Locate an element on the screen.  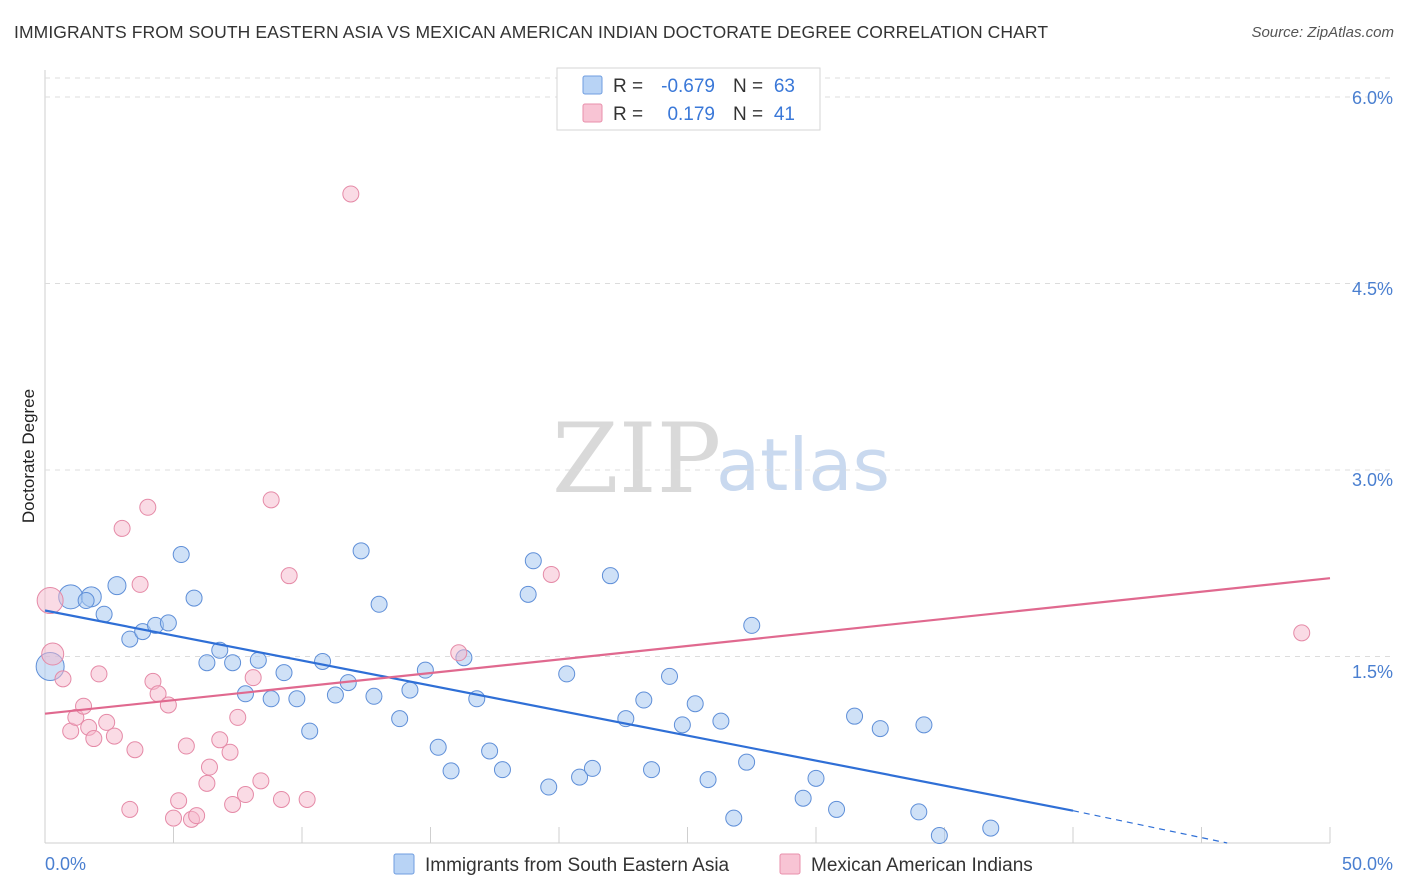
bottom-legend-label-1: Immigrants from South Eastern Asia is located at coordinates (577, 865).